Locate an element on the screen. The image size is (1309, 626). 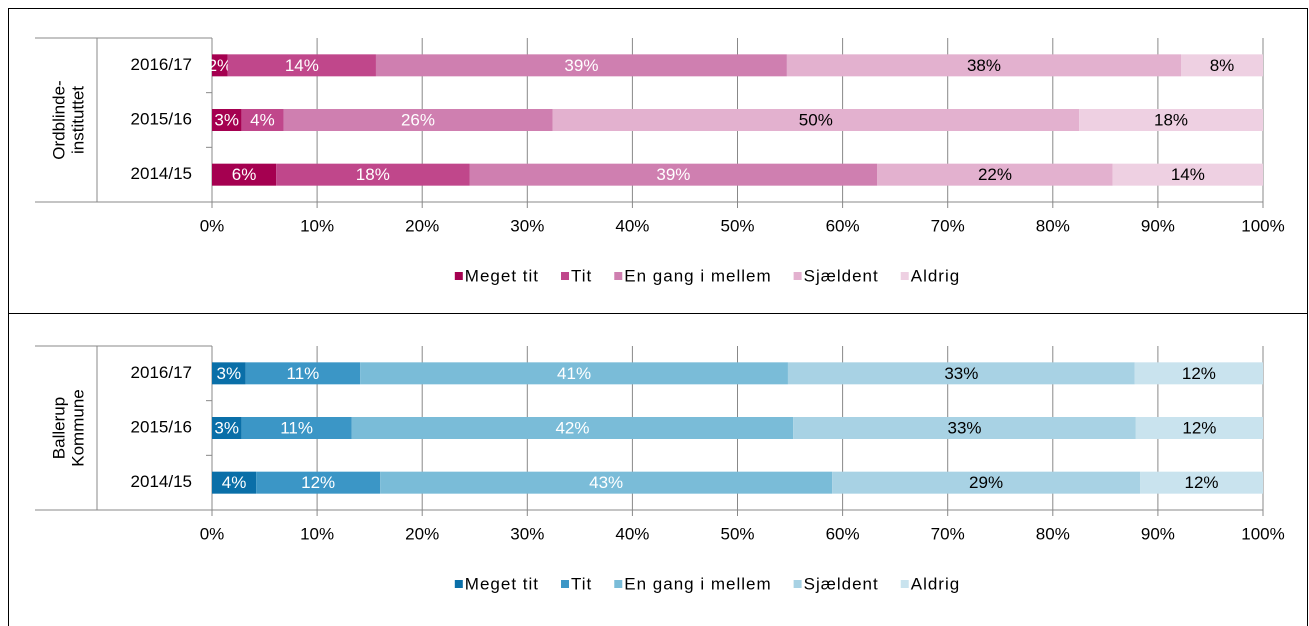
data-label: 2% is located at coordinates (220, 65).